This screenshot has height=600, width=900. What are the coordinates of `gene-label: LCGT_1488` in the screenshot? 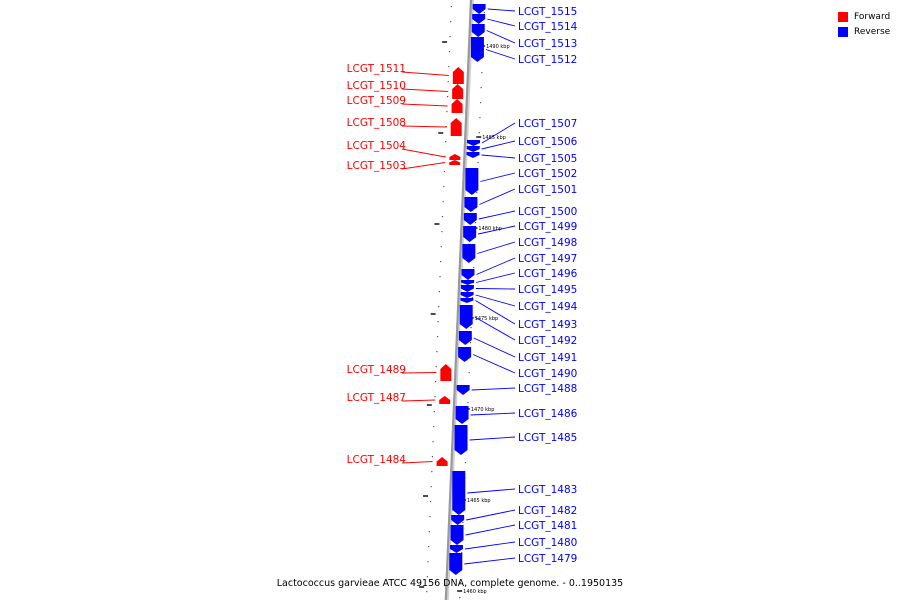 It's located at (547, 389).